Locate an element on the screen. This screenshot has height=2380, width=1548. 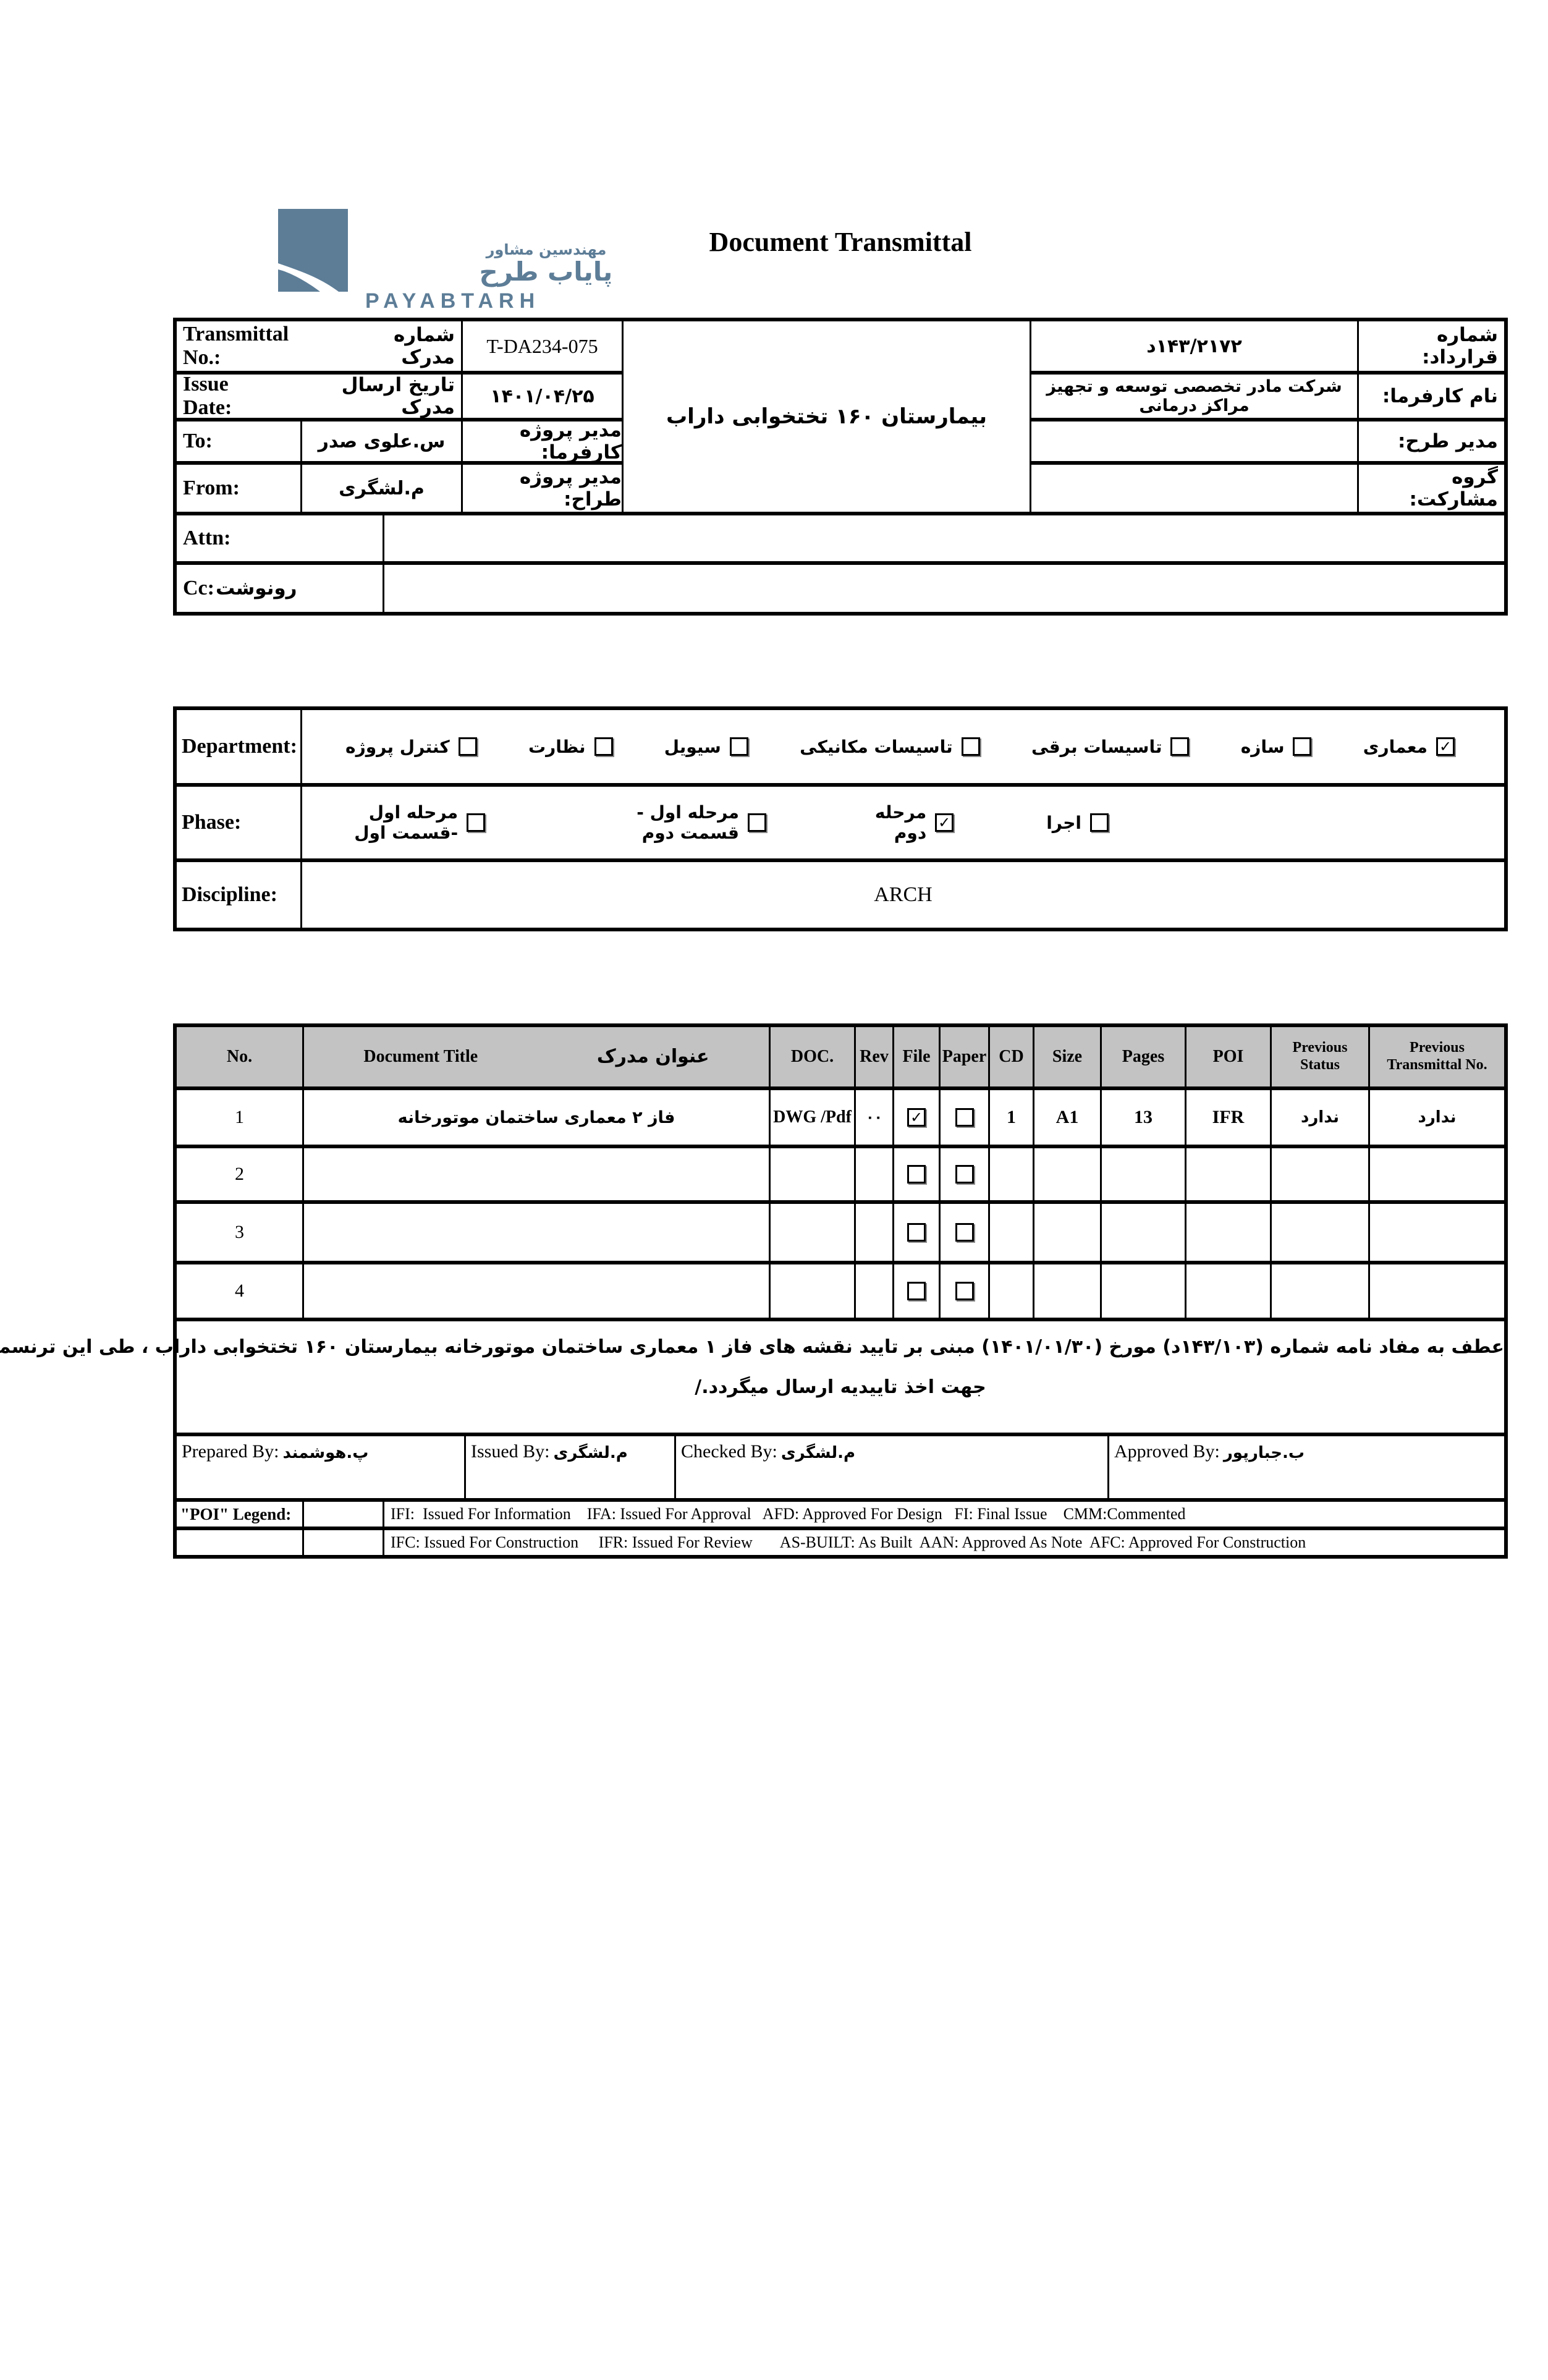
department-item-architecture: معماری is located at coordinates (1409, 747).